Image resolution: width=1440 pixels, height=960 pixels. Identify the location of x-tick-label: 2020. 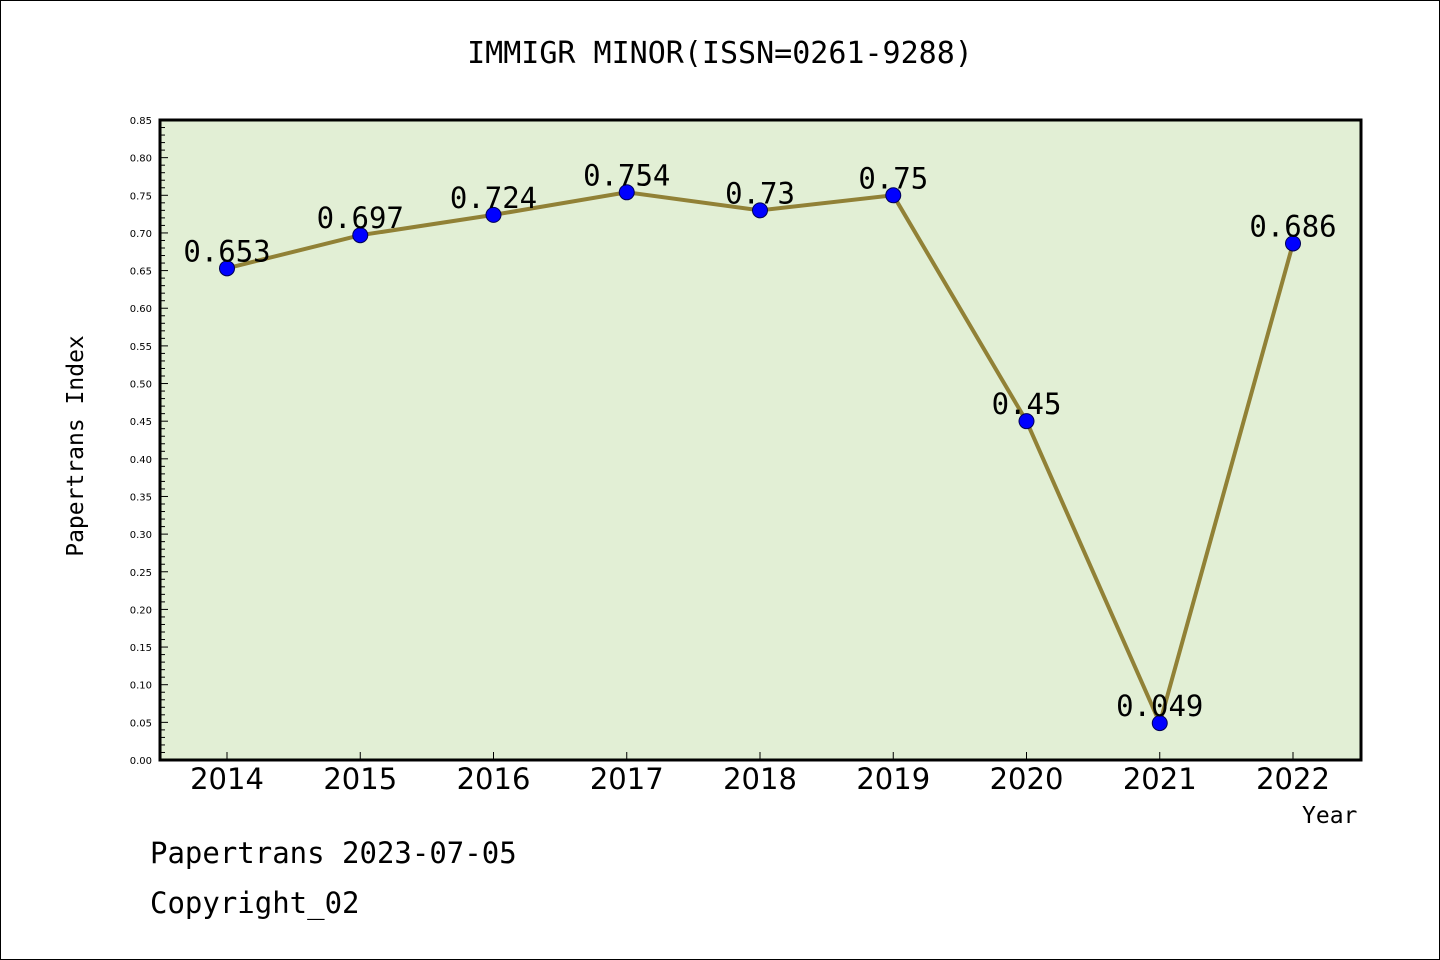
(1027, 779).